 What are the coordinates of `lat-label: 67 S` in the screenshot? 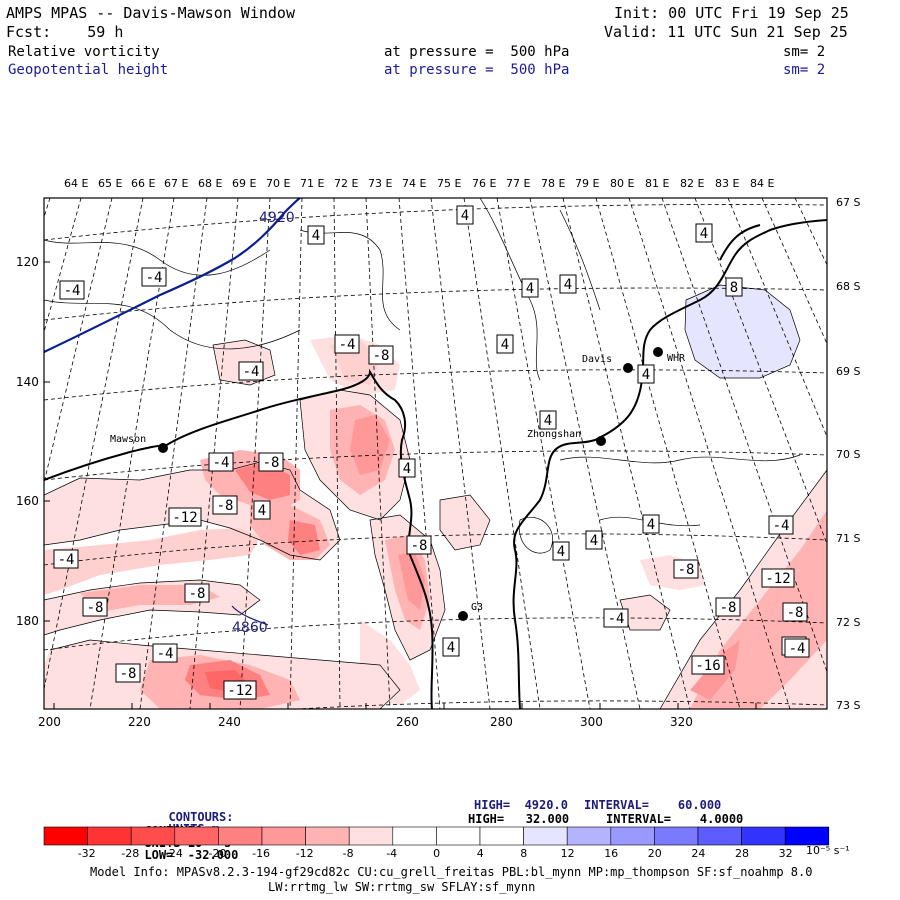 It's located at (848, 202).